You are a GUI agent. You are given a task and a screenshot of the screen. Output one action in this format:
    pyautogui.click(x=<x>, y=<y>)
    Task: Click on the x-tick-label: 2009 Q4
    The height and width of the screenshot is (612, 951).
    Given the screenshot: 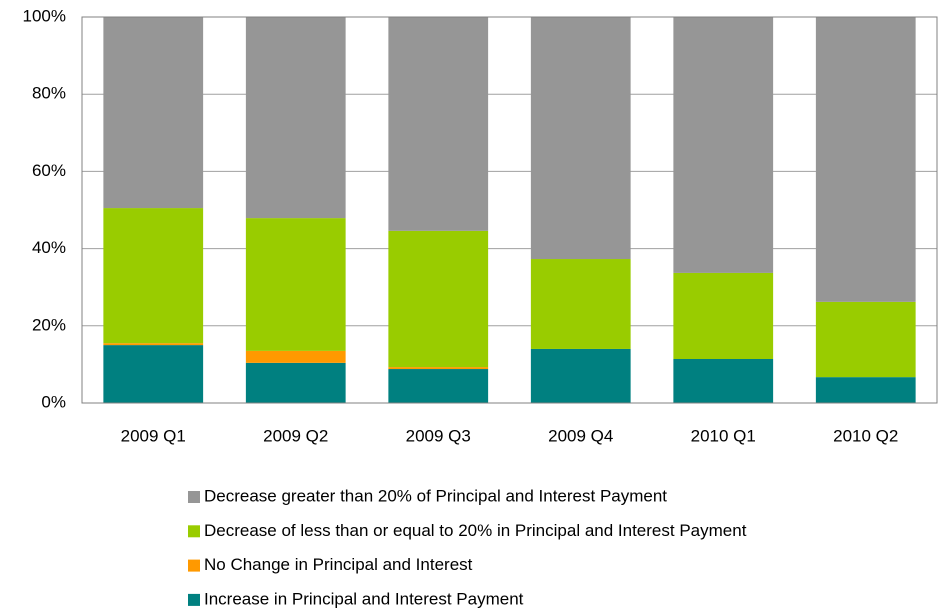 What is the action you would take?
    pyautogui.click(x=580, y=435)
    